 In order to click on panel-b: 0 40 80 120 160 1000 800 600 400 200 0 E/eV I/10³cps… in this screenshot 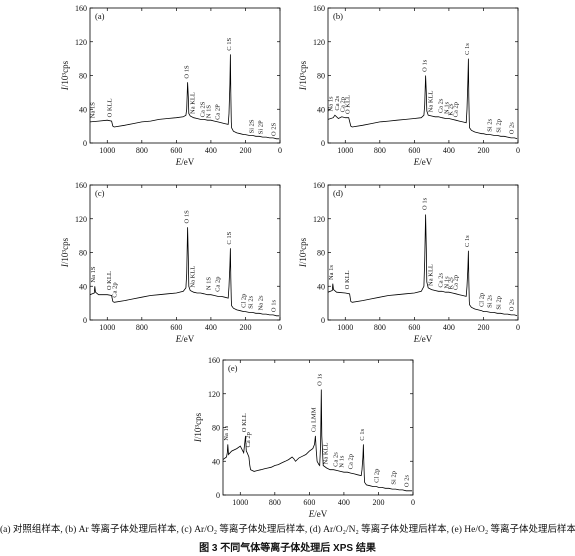, I will do `click(409, 85)`.